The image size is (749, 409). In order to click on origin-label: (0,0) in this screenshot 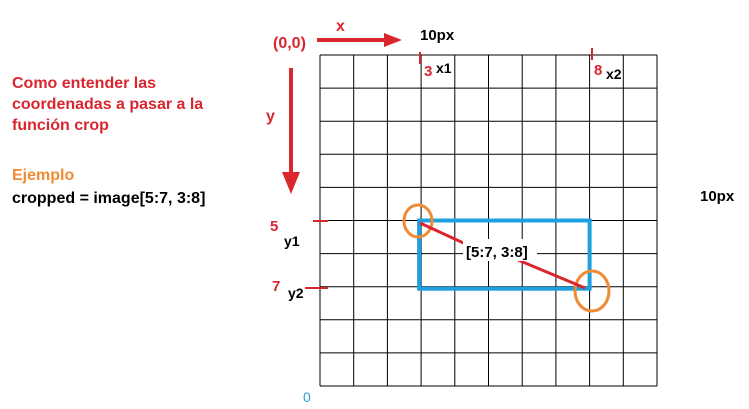, I will do `click(289, 43)`.